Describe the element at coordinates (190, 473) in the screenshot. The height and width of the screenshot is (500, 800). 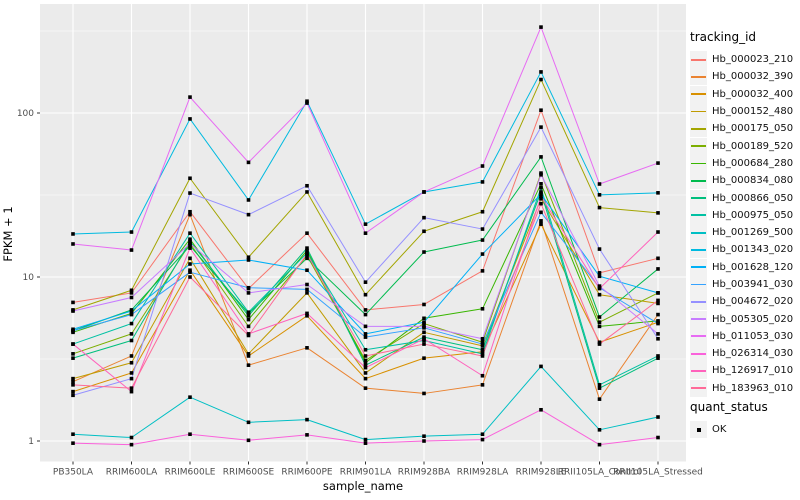
I see `x-tick-label: RRIM600LE` at that location.